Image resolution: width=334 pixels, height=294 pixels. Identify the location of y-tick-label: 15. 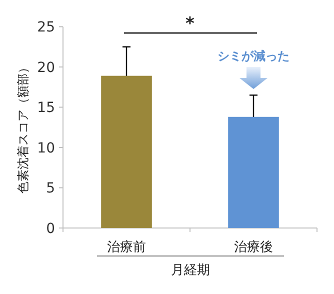
(46, 108).